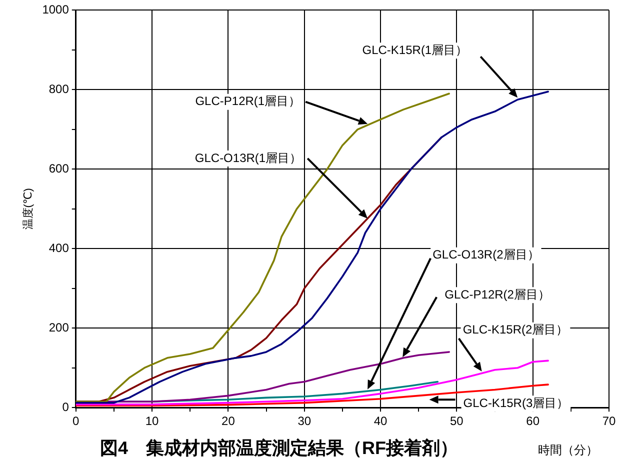 This screenshot has width=629, height=468. I want to click on x-tick-label: 10, so click(152, 421).